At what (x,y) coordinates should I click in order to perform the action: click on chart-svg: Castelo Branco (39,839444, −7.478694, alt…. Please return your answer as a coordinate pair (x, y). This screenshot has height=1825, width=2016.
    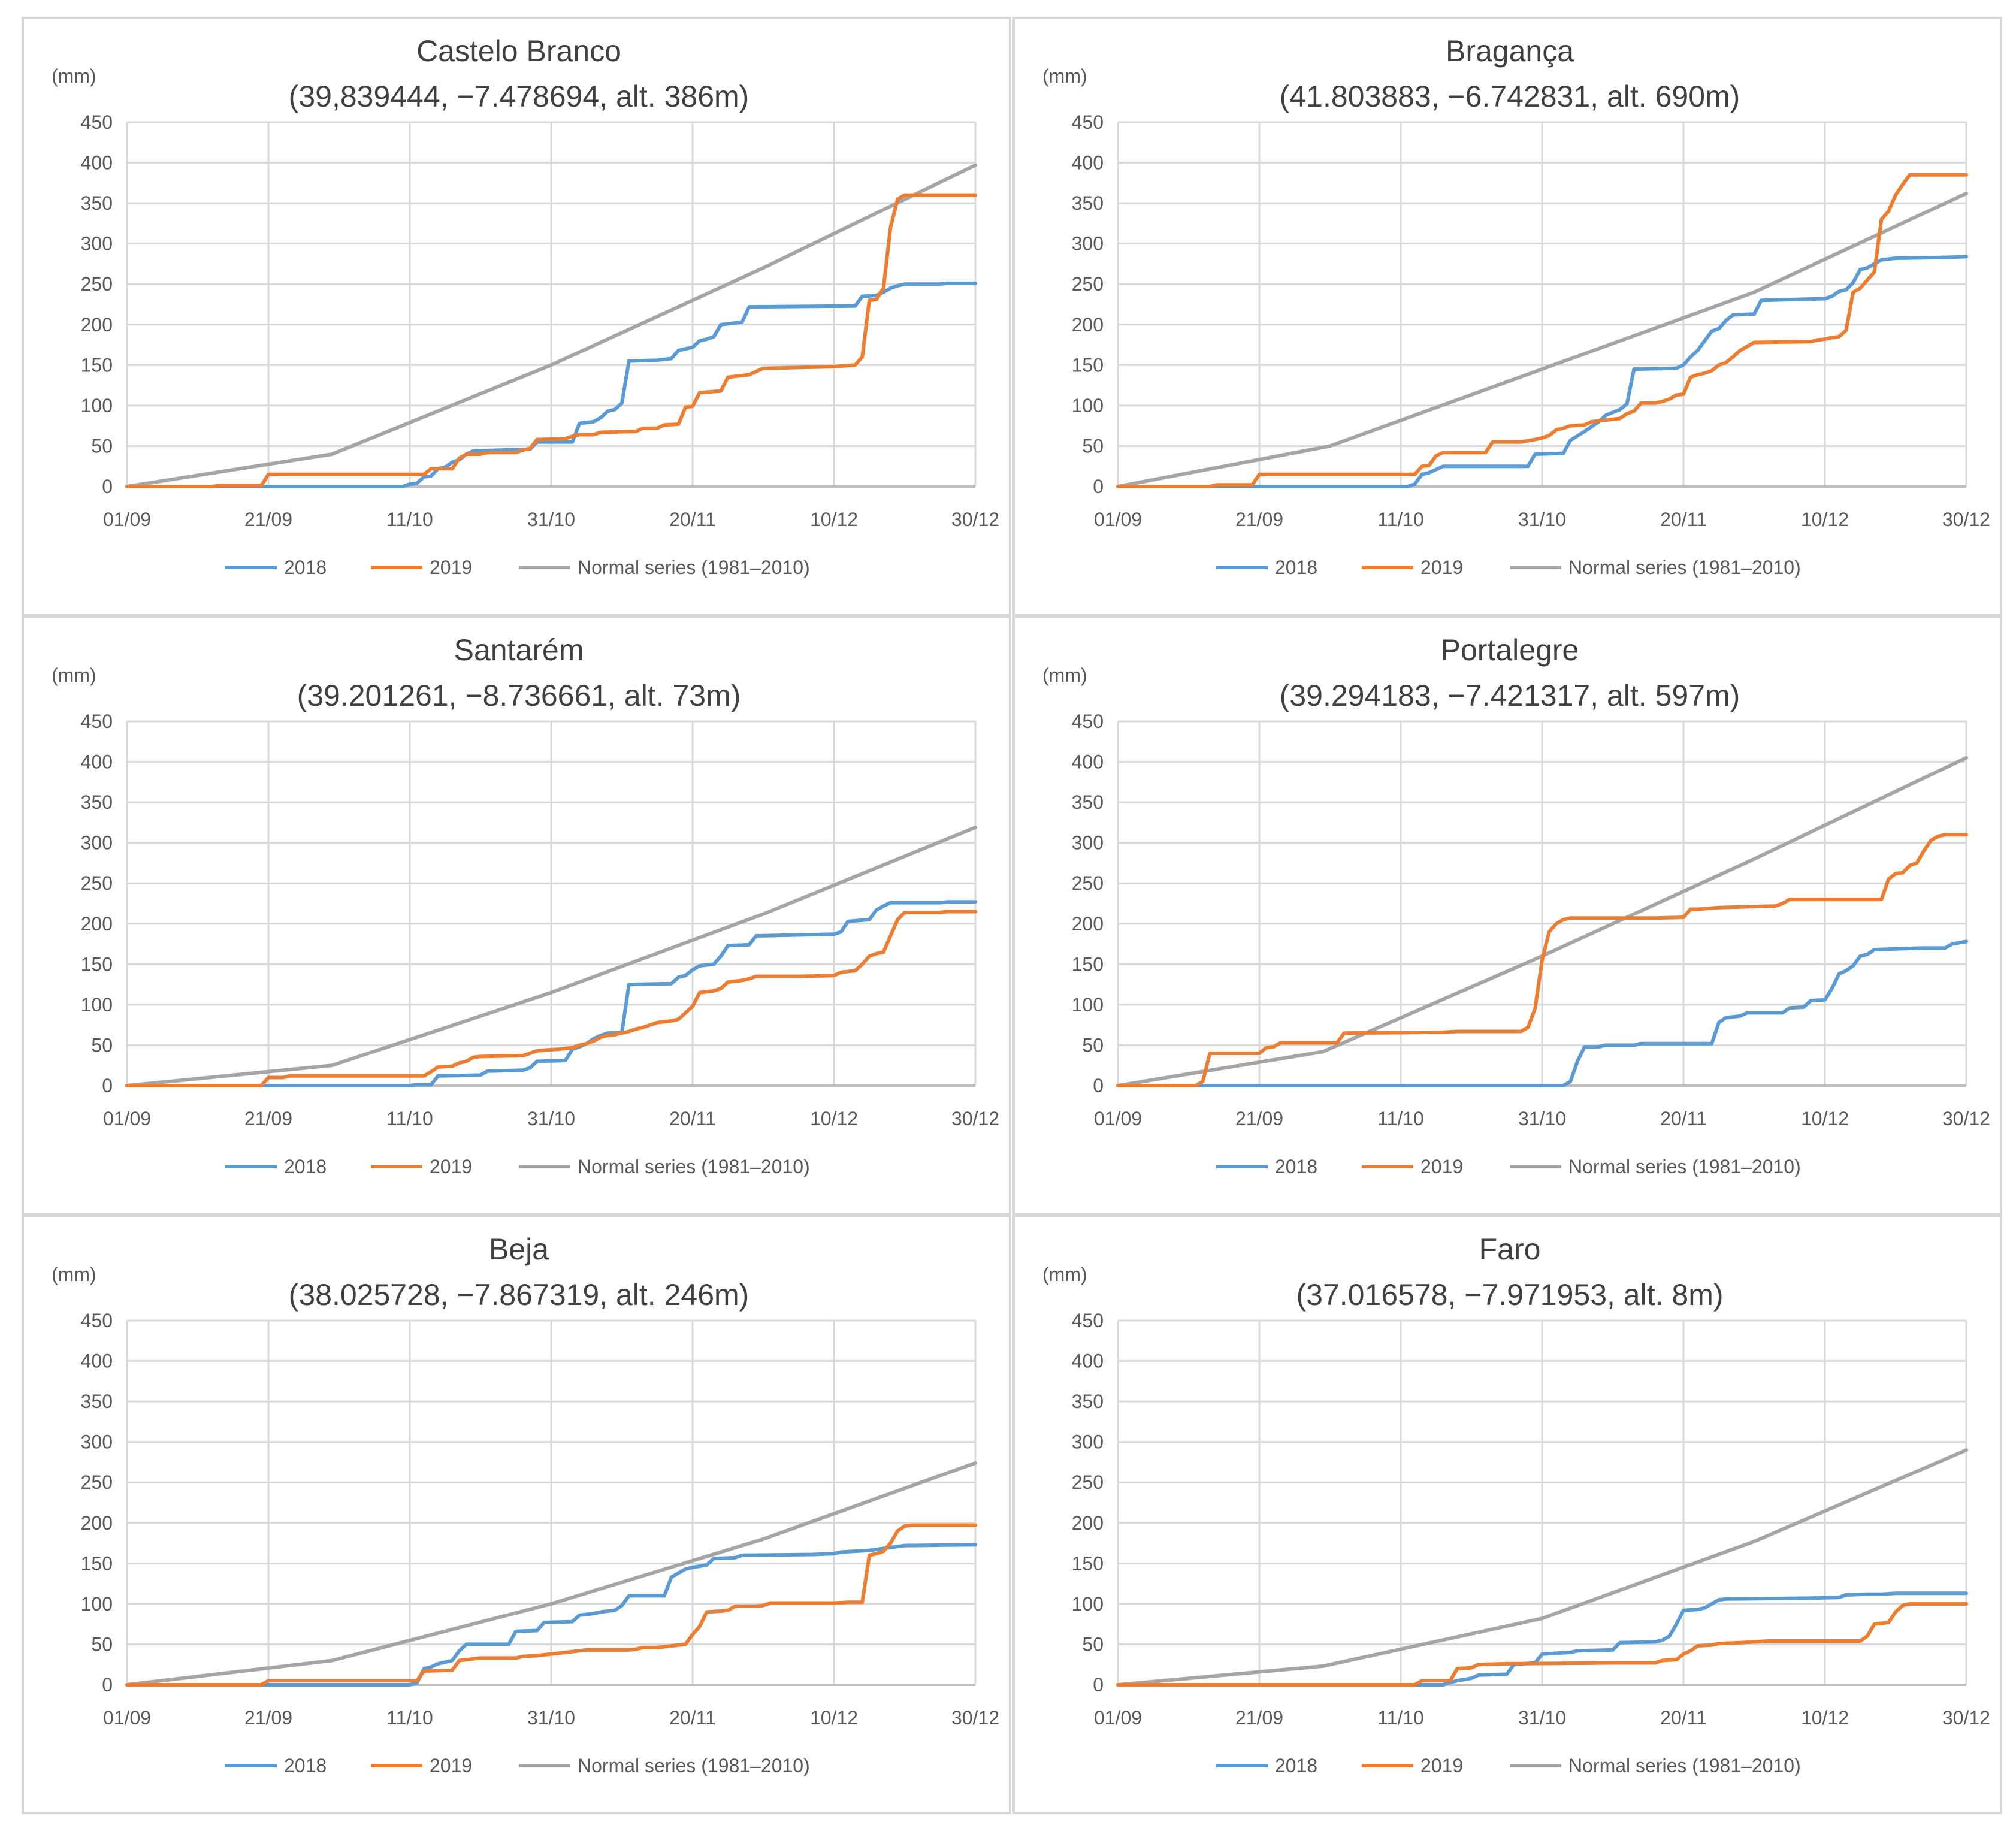
    Looking at the image, I should click on (525, 306).